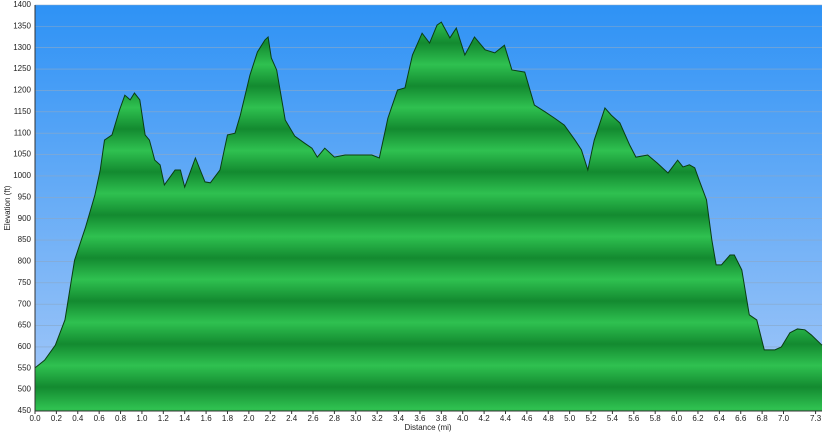 Image resolution: width=825 pixels, height=434 pixels. Describe the element at coordinates (25, 282) in the screenshot. I see `y-tick-label: 750` at that location.